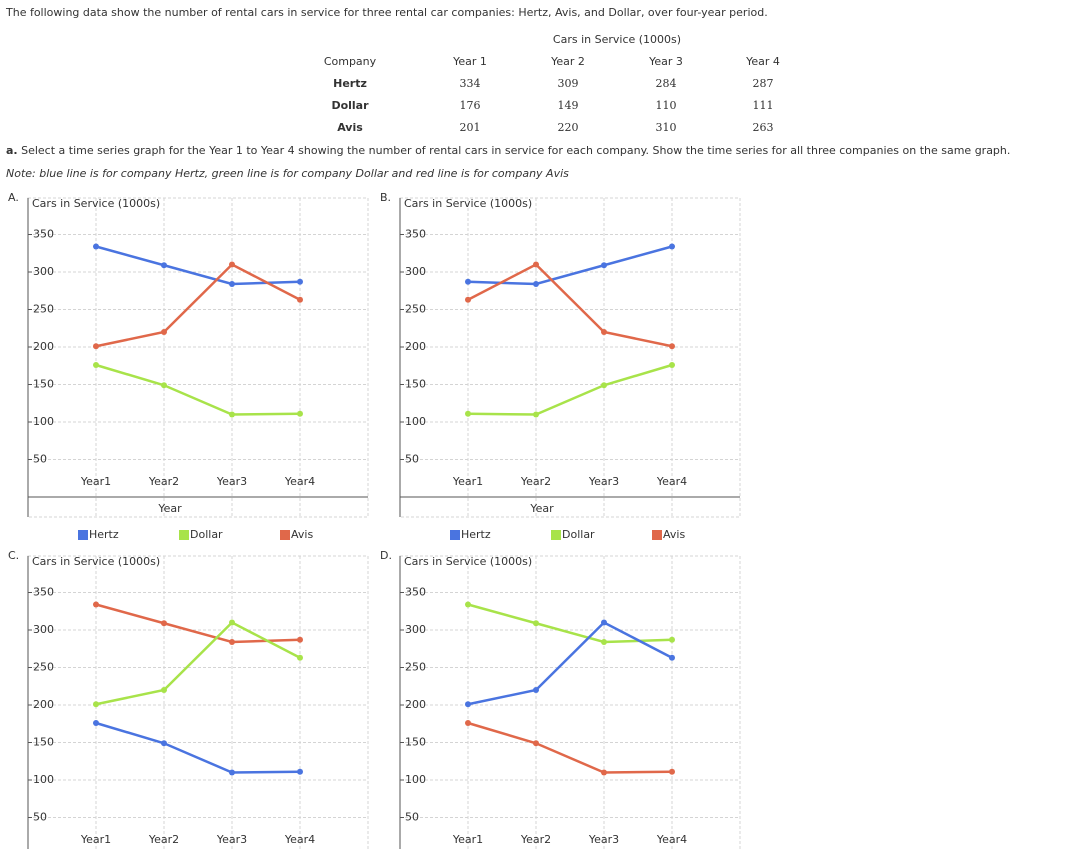  Describe the element at coordinates (350, 83) in the screenshot. I see `company-name: Hertz` at that location.